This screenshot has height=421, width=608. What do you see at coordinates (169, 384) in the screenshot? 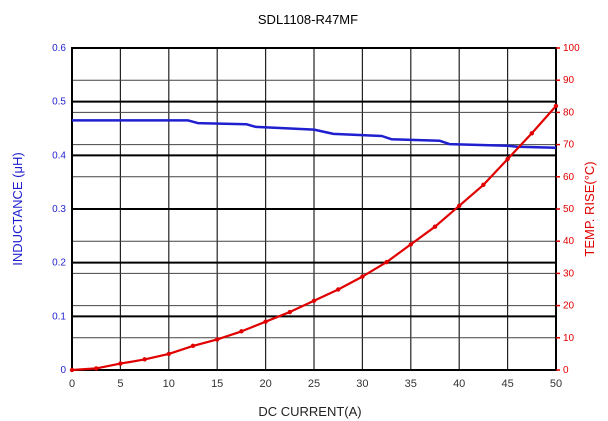
I see `x-tick-label: 10` at bounding box center [169, 384].